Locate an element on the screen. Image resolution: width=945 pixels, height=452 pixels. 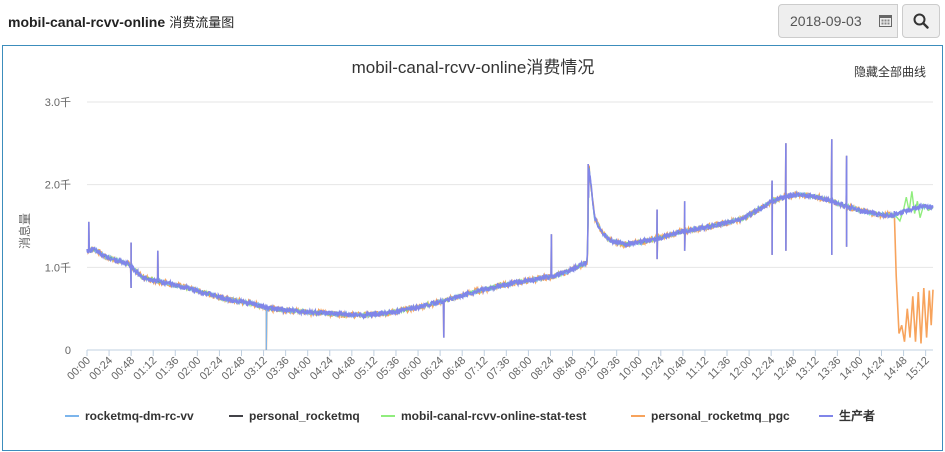
search-icon is located at coordinates (921, 21).